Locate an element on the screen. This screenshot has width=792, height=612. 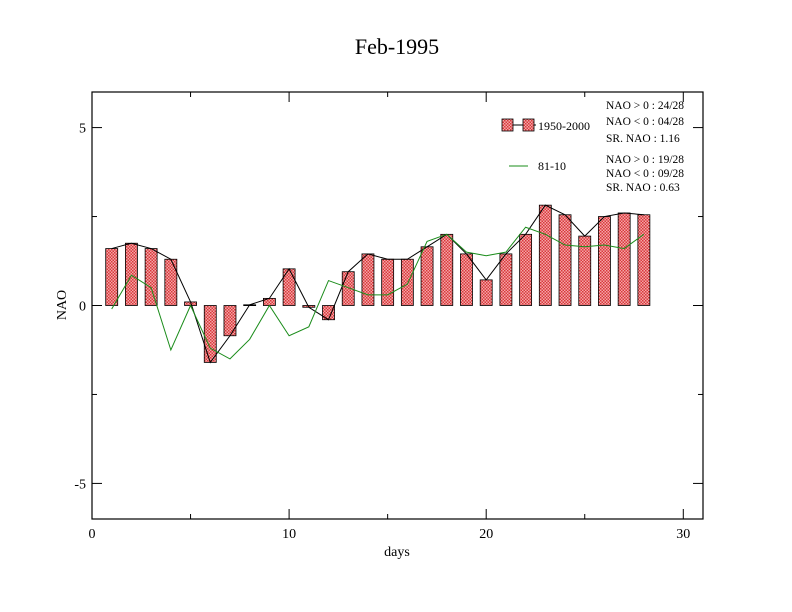
stats-1950-negative: NAO < 0 : 04/28 is located at coordinates (645, 122).